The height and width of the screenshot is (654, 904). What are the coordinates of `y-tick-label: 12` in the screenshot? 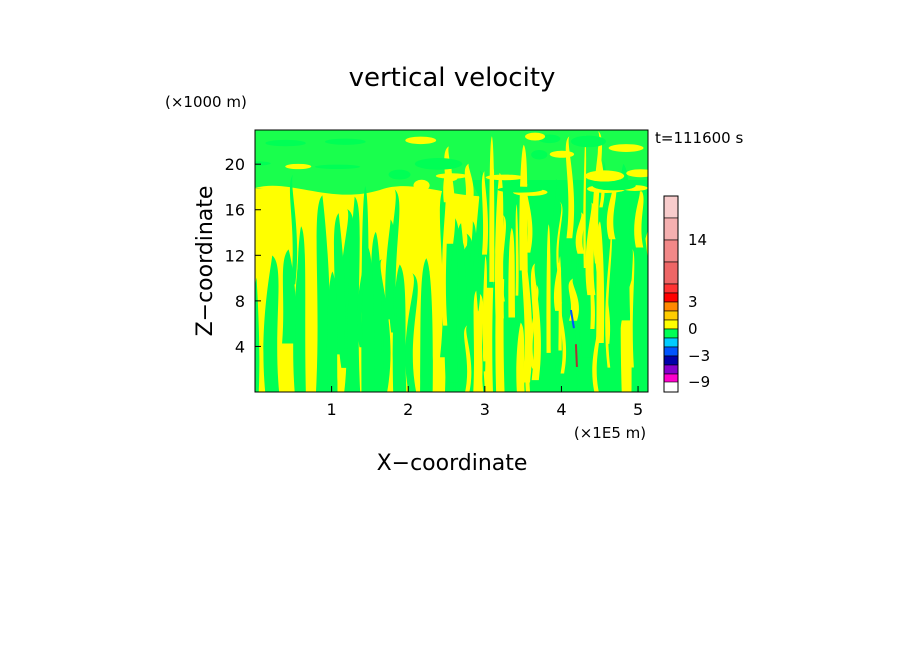 It's located at (235, 255).